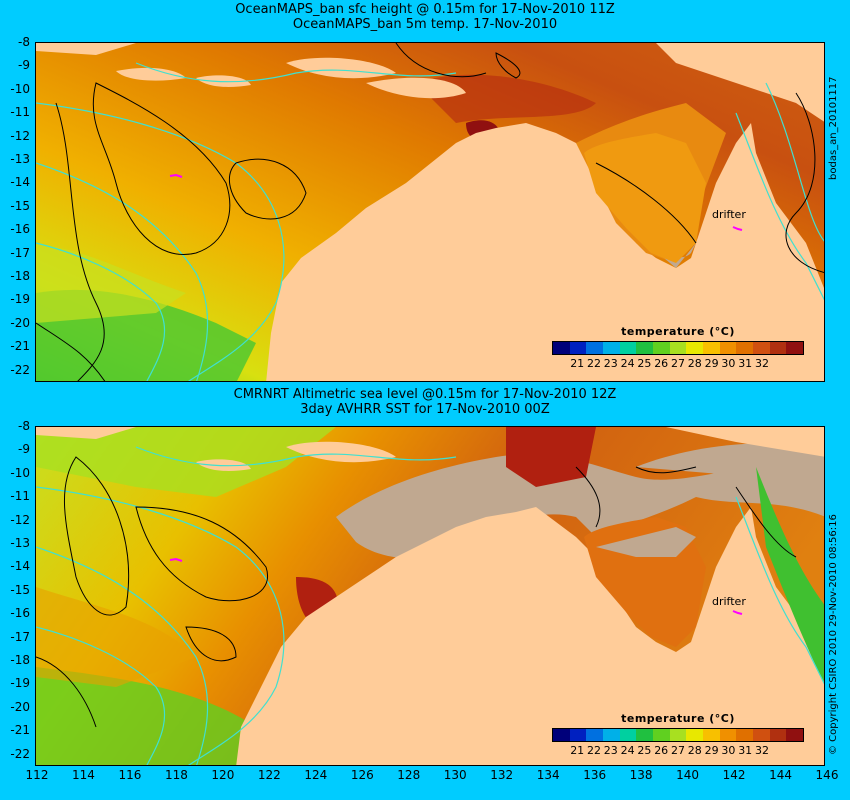 Image resolution: width=850 pixels, height=800 pixels. What do you see at coordinates (20, 205) in the screenshot?
I see `top-lat-tick: -15` at bounding box center [20, 205].